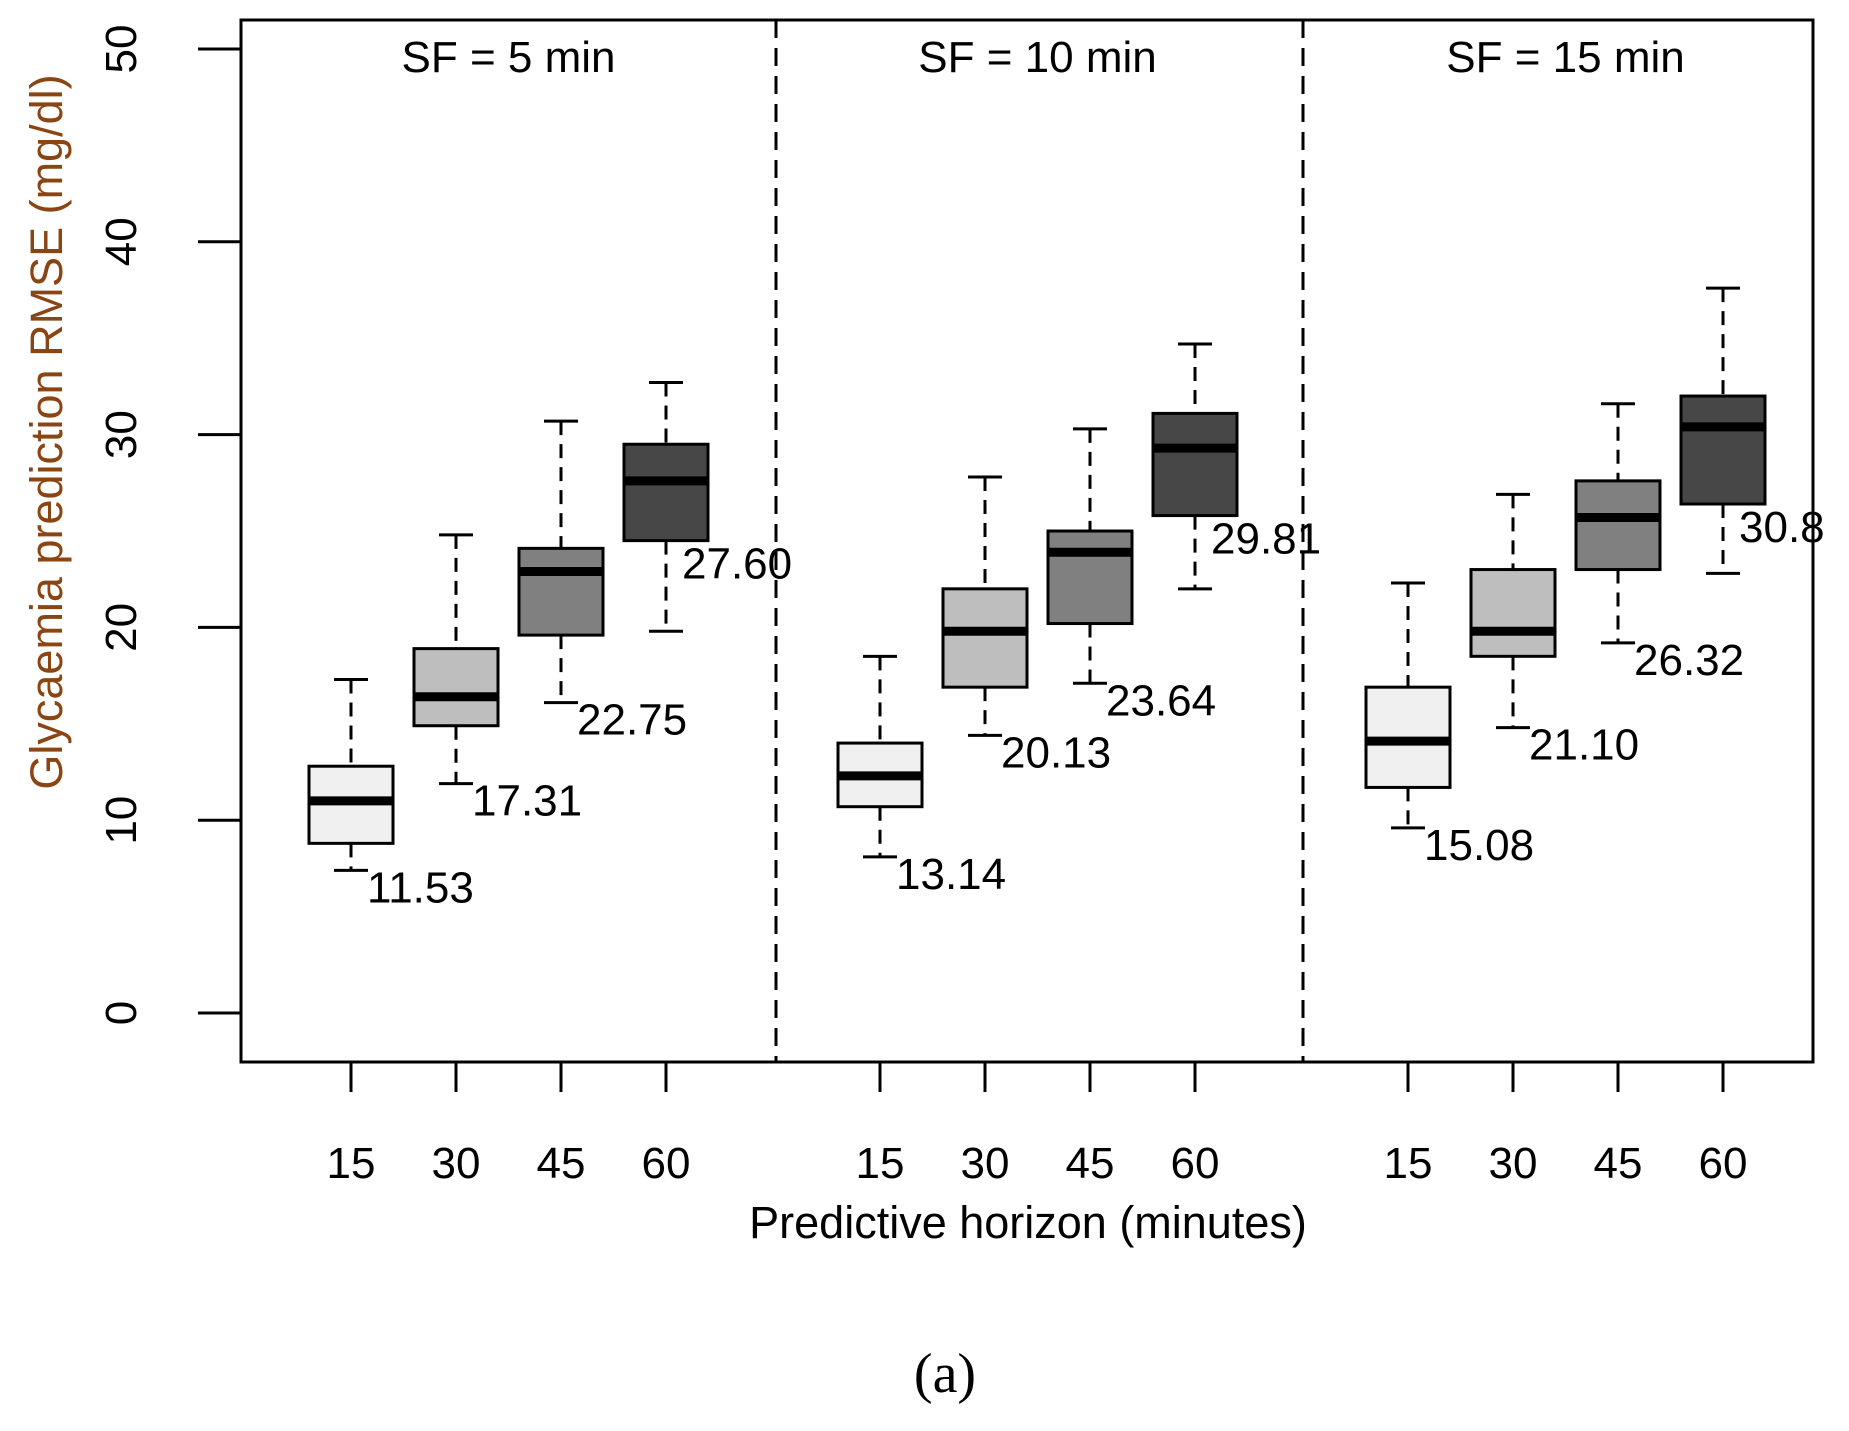  What do you see at coordinates (1479, 845) in the screenshot?
I see `mean-value-label: 15.08` at bounding box center [1479, 845].